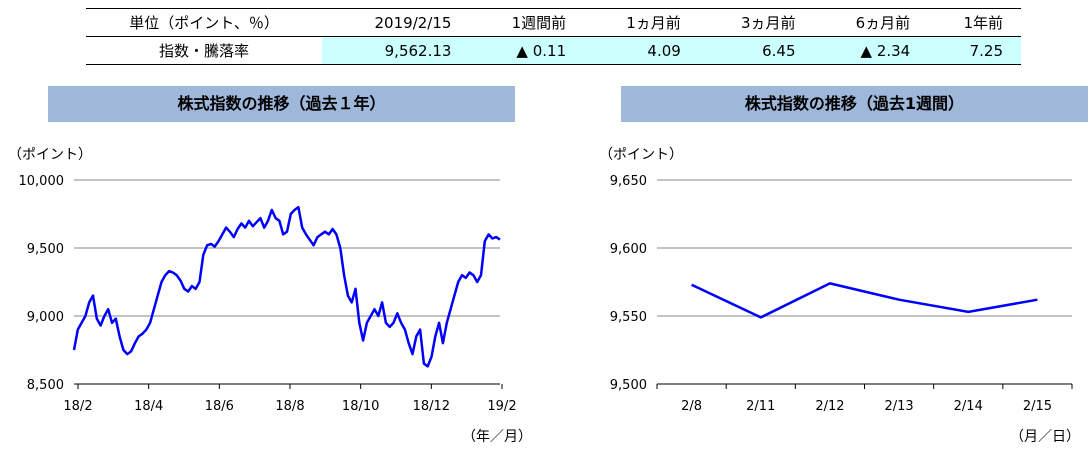 This screenshot has height=449, width=1091. Describe the element at coordinates (396, 22) in the screenshot. I see `header-date: 2019/2/15` at that location.